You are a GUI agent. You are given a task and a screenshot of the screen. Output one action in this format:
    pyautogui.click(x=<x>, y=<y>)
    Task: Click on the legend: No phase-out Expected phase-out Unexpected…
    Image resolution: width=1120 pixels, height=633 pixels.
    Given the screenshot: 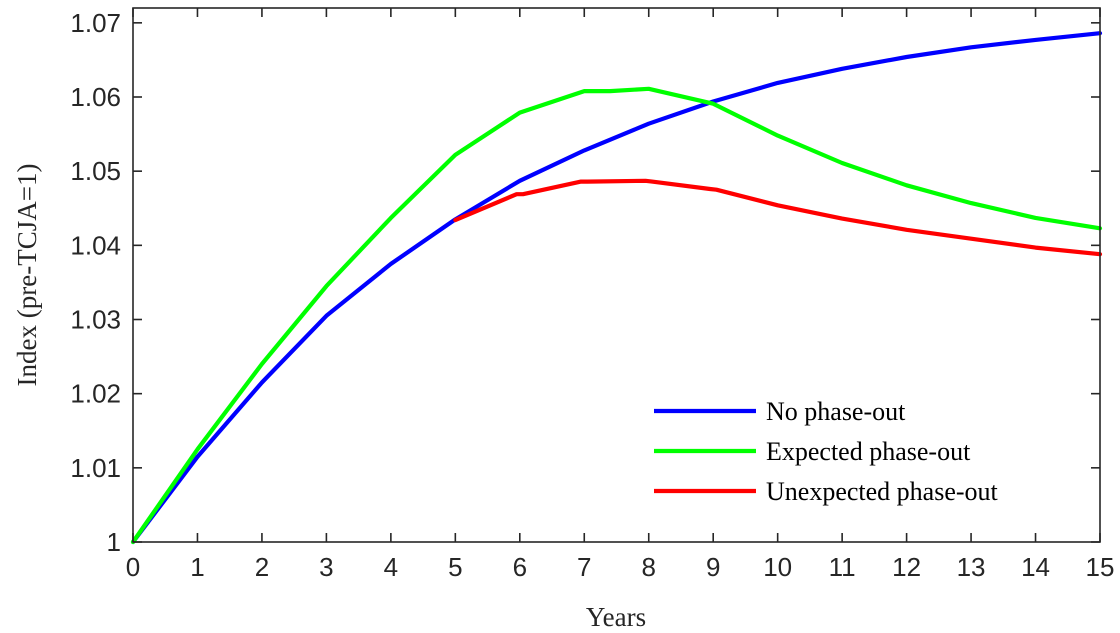 What is the action you would take?
    pyautogui.click(x=826, y=451)
    